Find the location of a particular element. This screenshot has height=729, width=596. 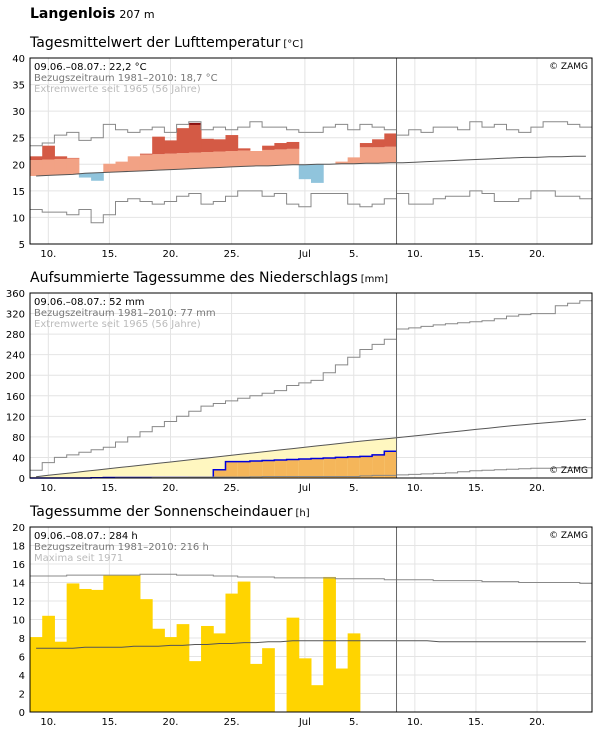

precipitation-x-tick-label: 20. is located at coordinates (171, 488).